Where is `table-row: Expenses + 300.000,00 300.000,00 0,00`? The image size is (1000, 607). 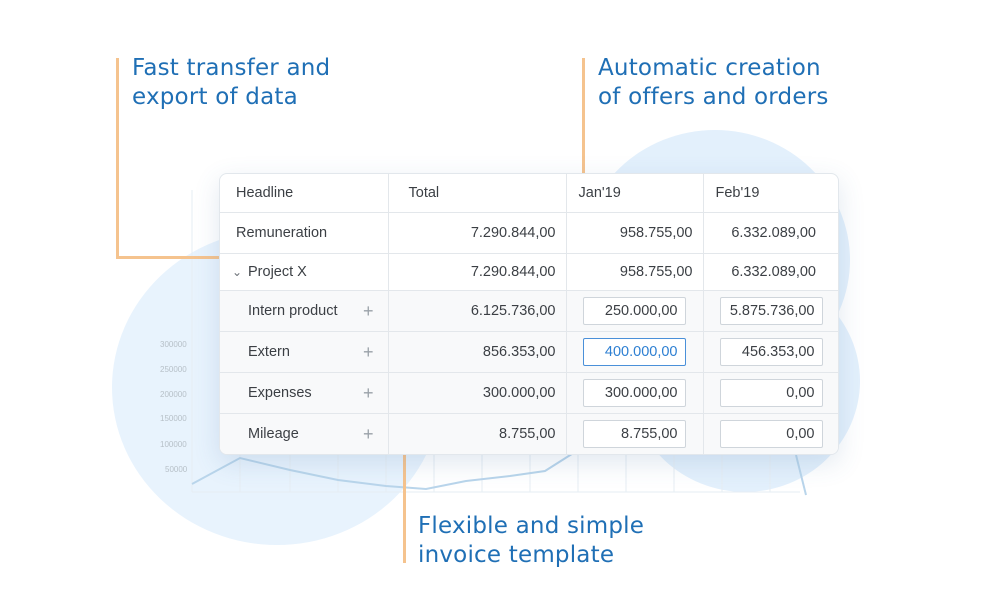
table-row: Expenses + 300.000,00 300.000,00 0,00 is located at coordinates (529, 393).